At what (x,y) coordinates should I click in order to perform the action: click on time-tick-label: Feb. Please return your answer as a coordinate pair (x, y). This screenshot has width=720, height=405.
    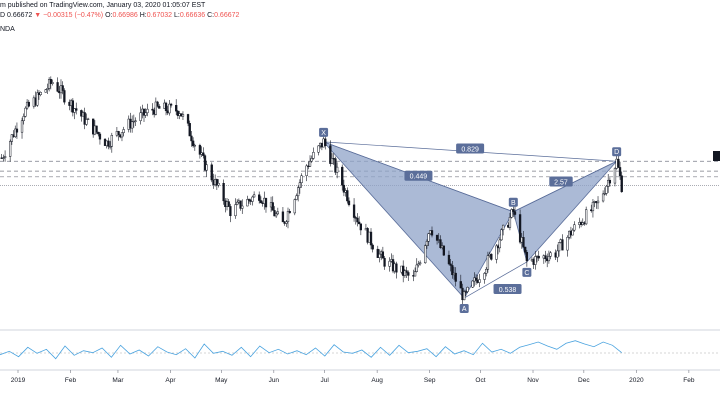
    Looking at the image, I should click on (689, 380).